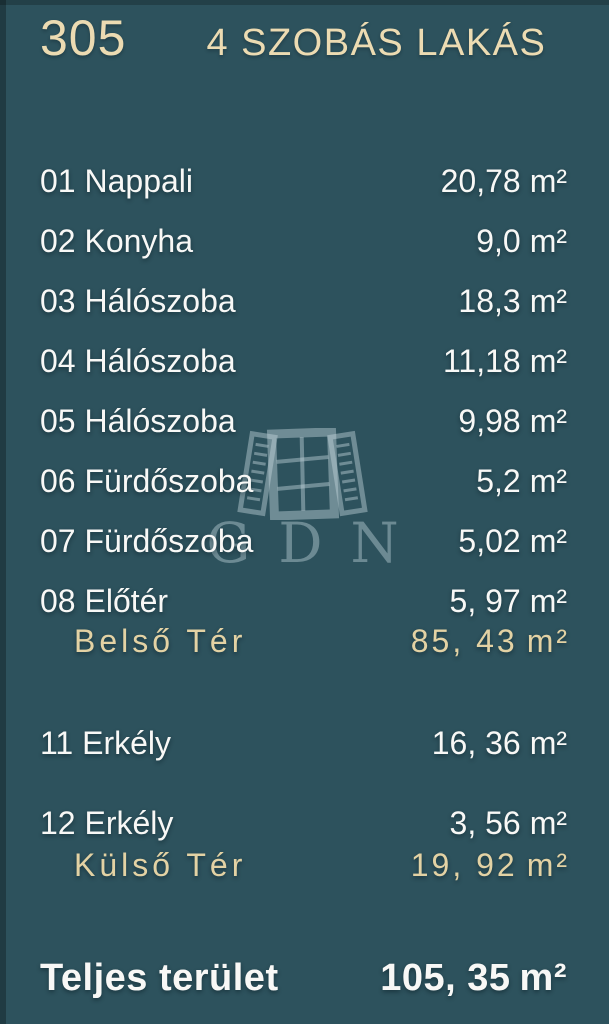  What do you see at coordinates (117, 241) in the screenshot?
I see `room-label: 02 Konyha` at bounding box center [117, 241].